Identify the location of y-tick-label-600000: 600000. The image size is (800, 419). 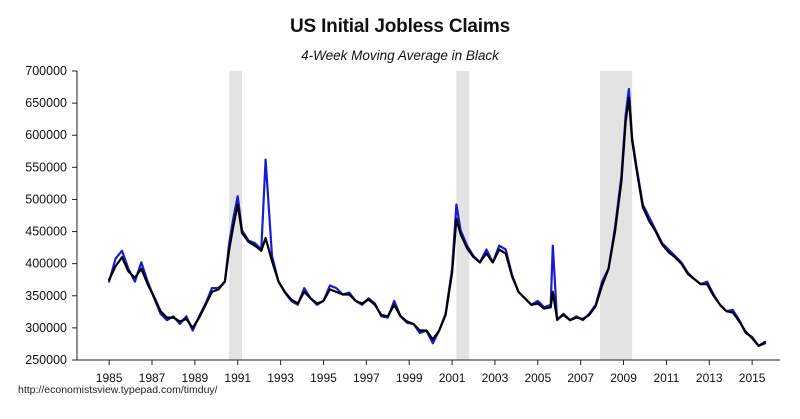
(46, 135).